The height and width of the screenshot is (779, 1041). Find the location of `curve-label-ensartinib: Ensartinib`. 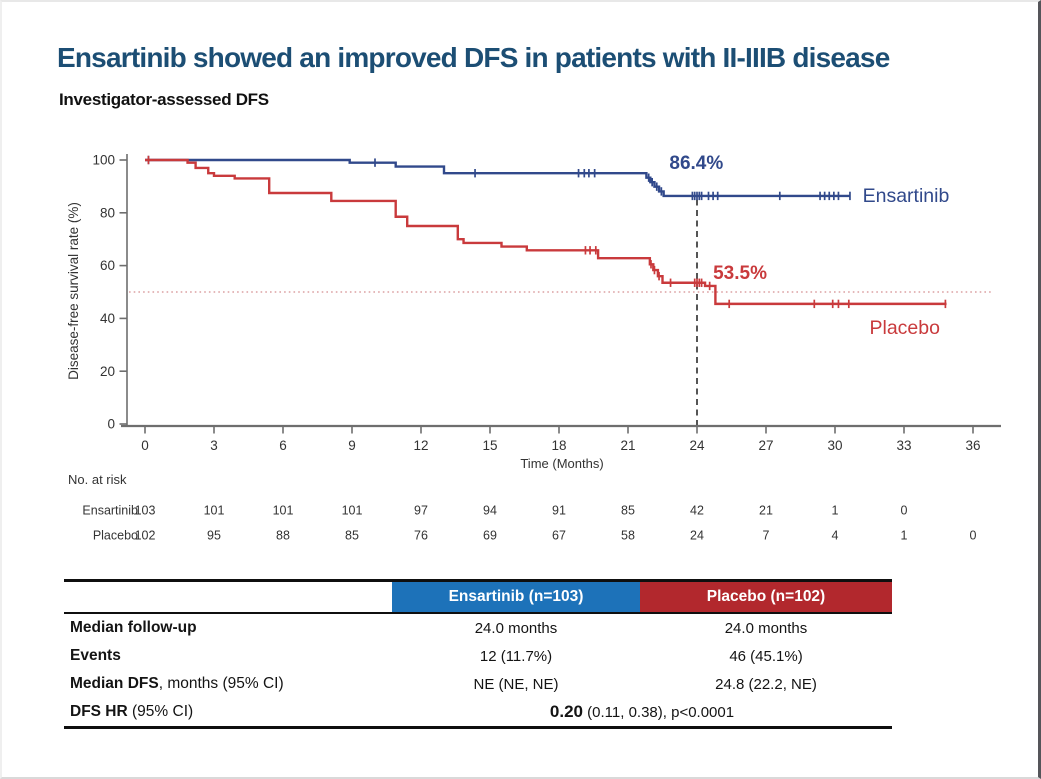

curve-label-ensartinib: Ensartinib is located at coordinates (906, 196).